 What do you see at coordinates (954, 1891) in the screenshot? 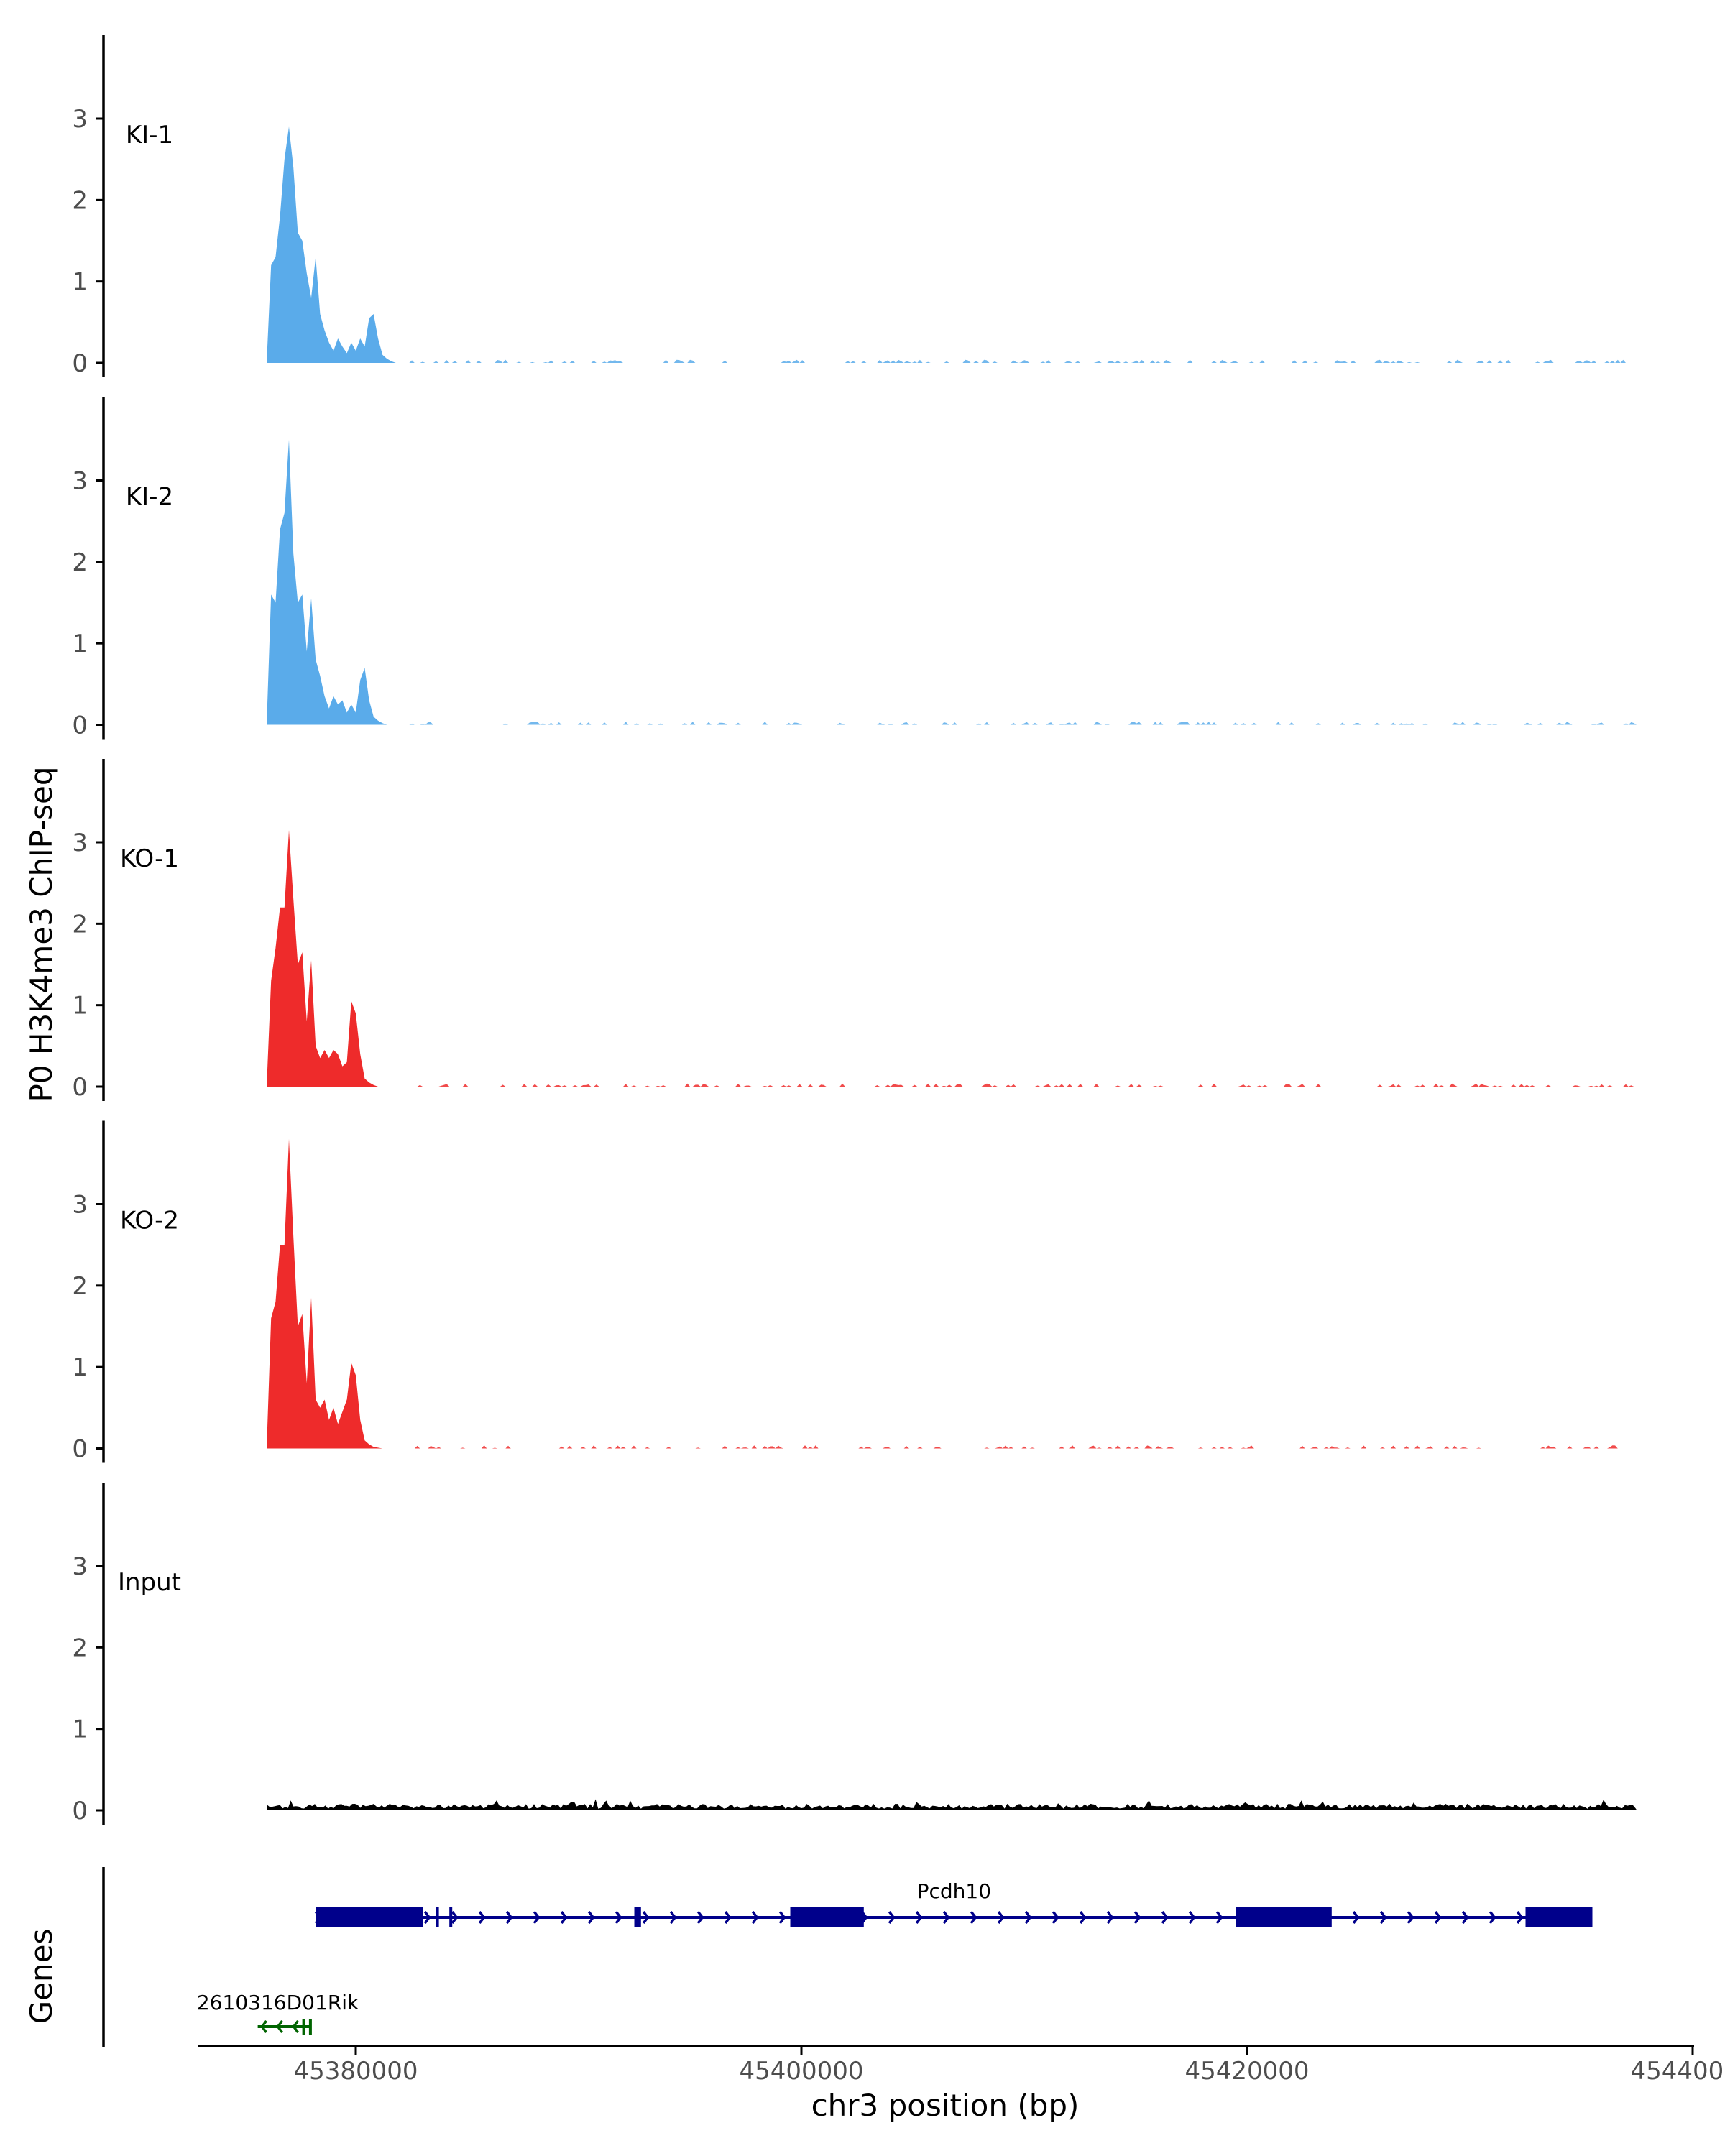
I see `gene-label: Pcdh10` at bounding box center [954, 1891].